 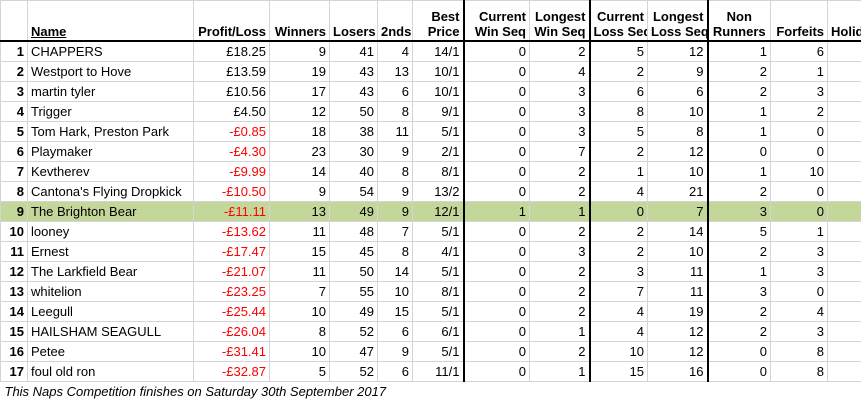 What do you see at coordinates (299, 151) in the screenshot?
I see `winners-cell: 23` at bounding box center [299, 151].